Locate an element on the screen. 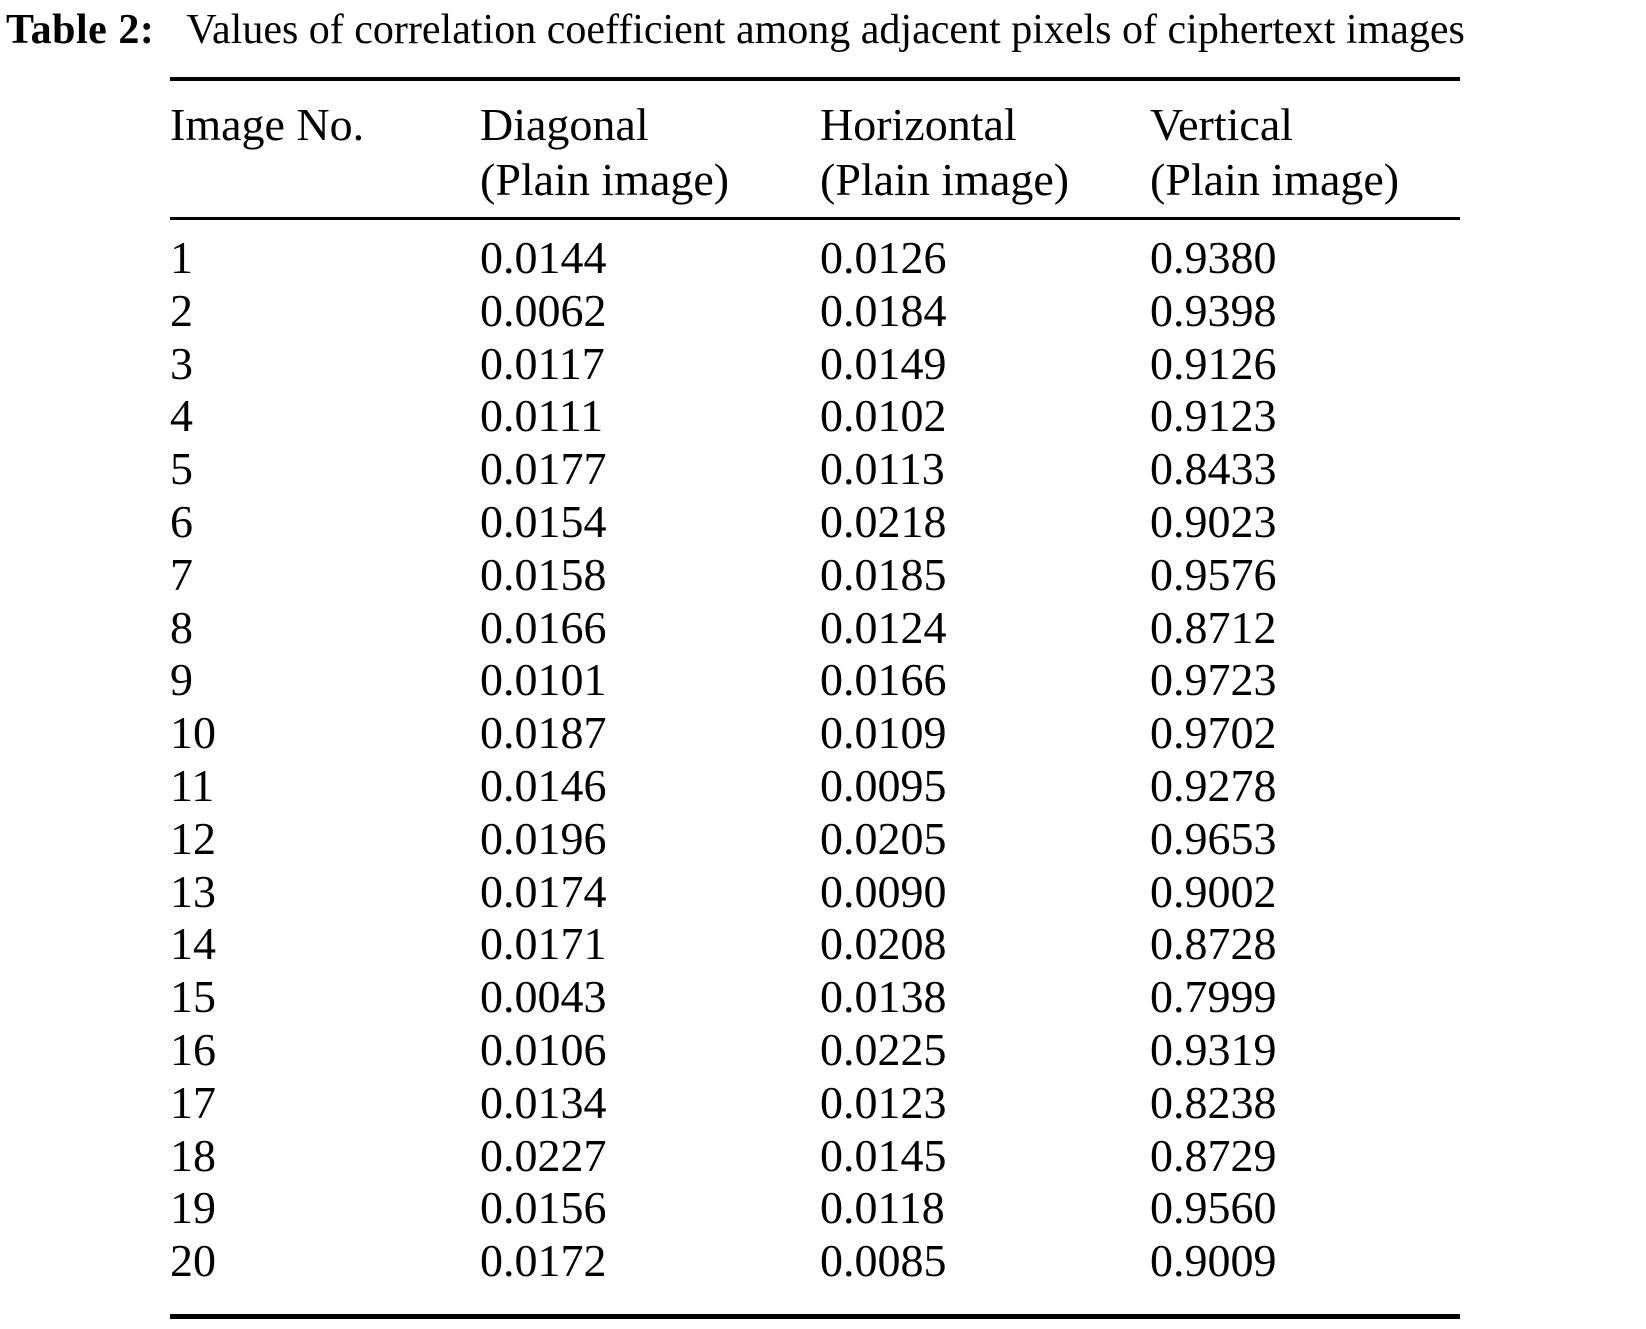  image-no-cell: 4 is located at coordinates (181, 416).